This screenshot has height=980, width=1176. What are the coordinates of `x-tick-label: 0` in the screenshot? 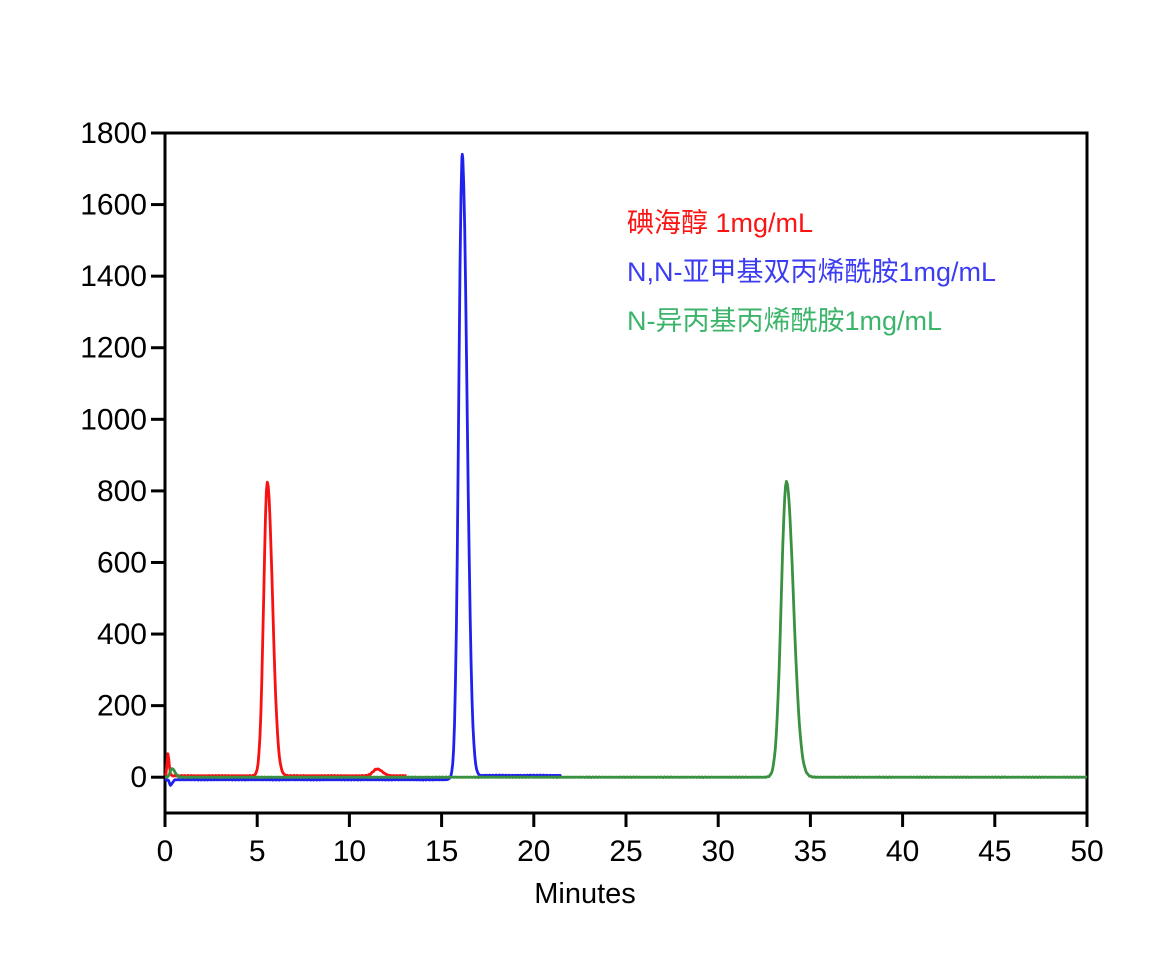 It's located at (165, 851).